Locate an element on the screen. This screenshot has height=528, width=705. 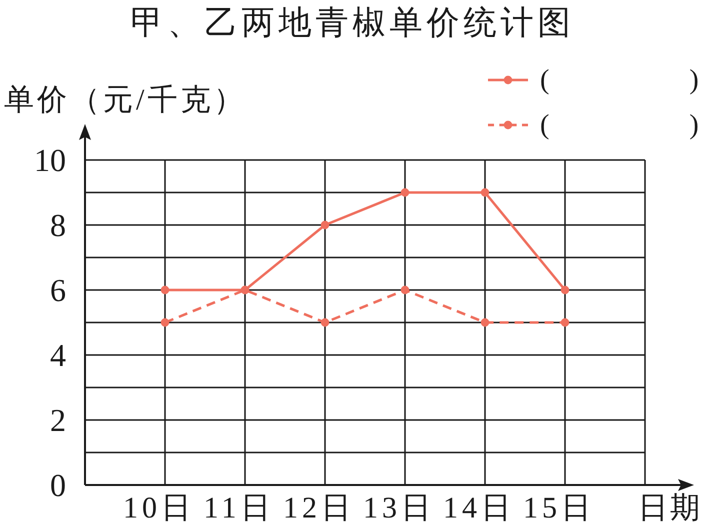
ytick: 6 is located at coordinates (58, 290).